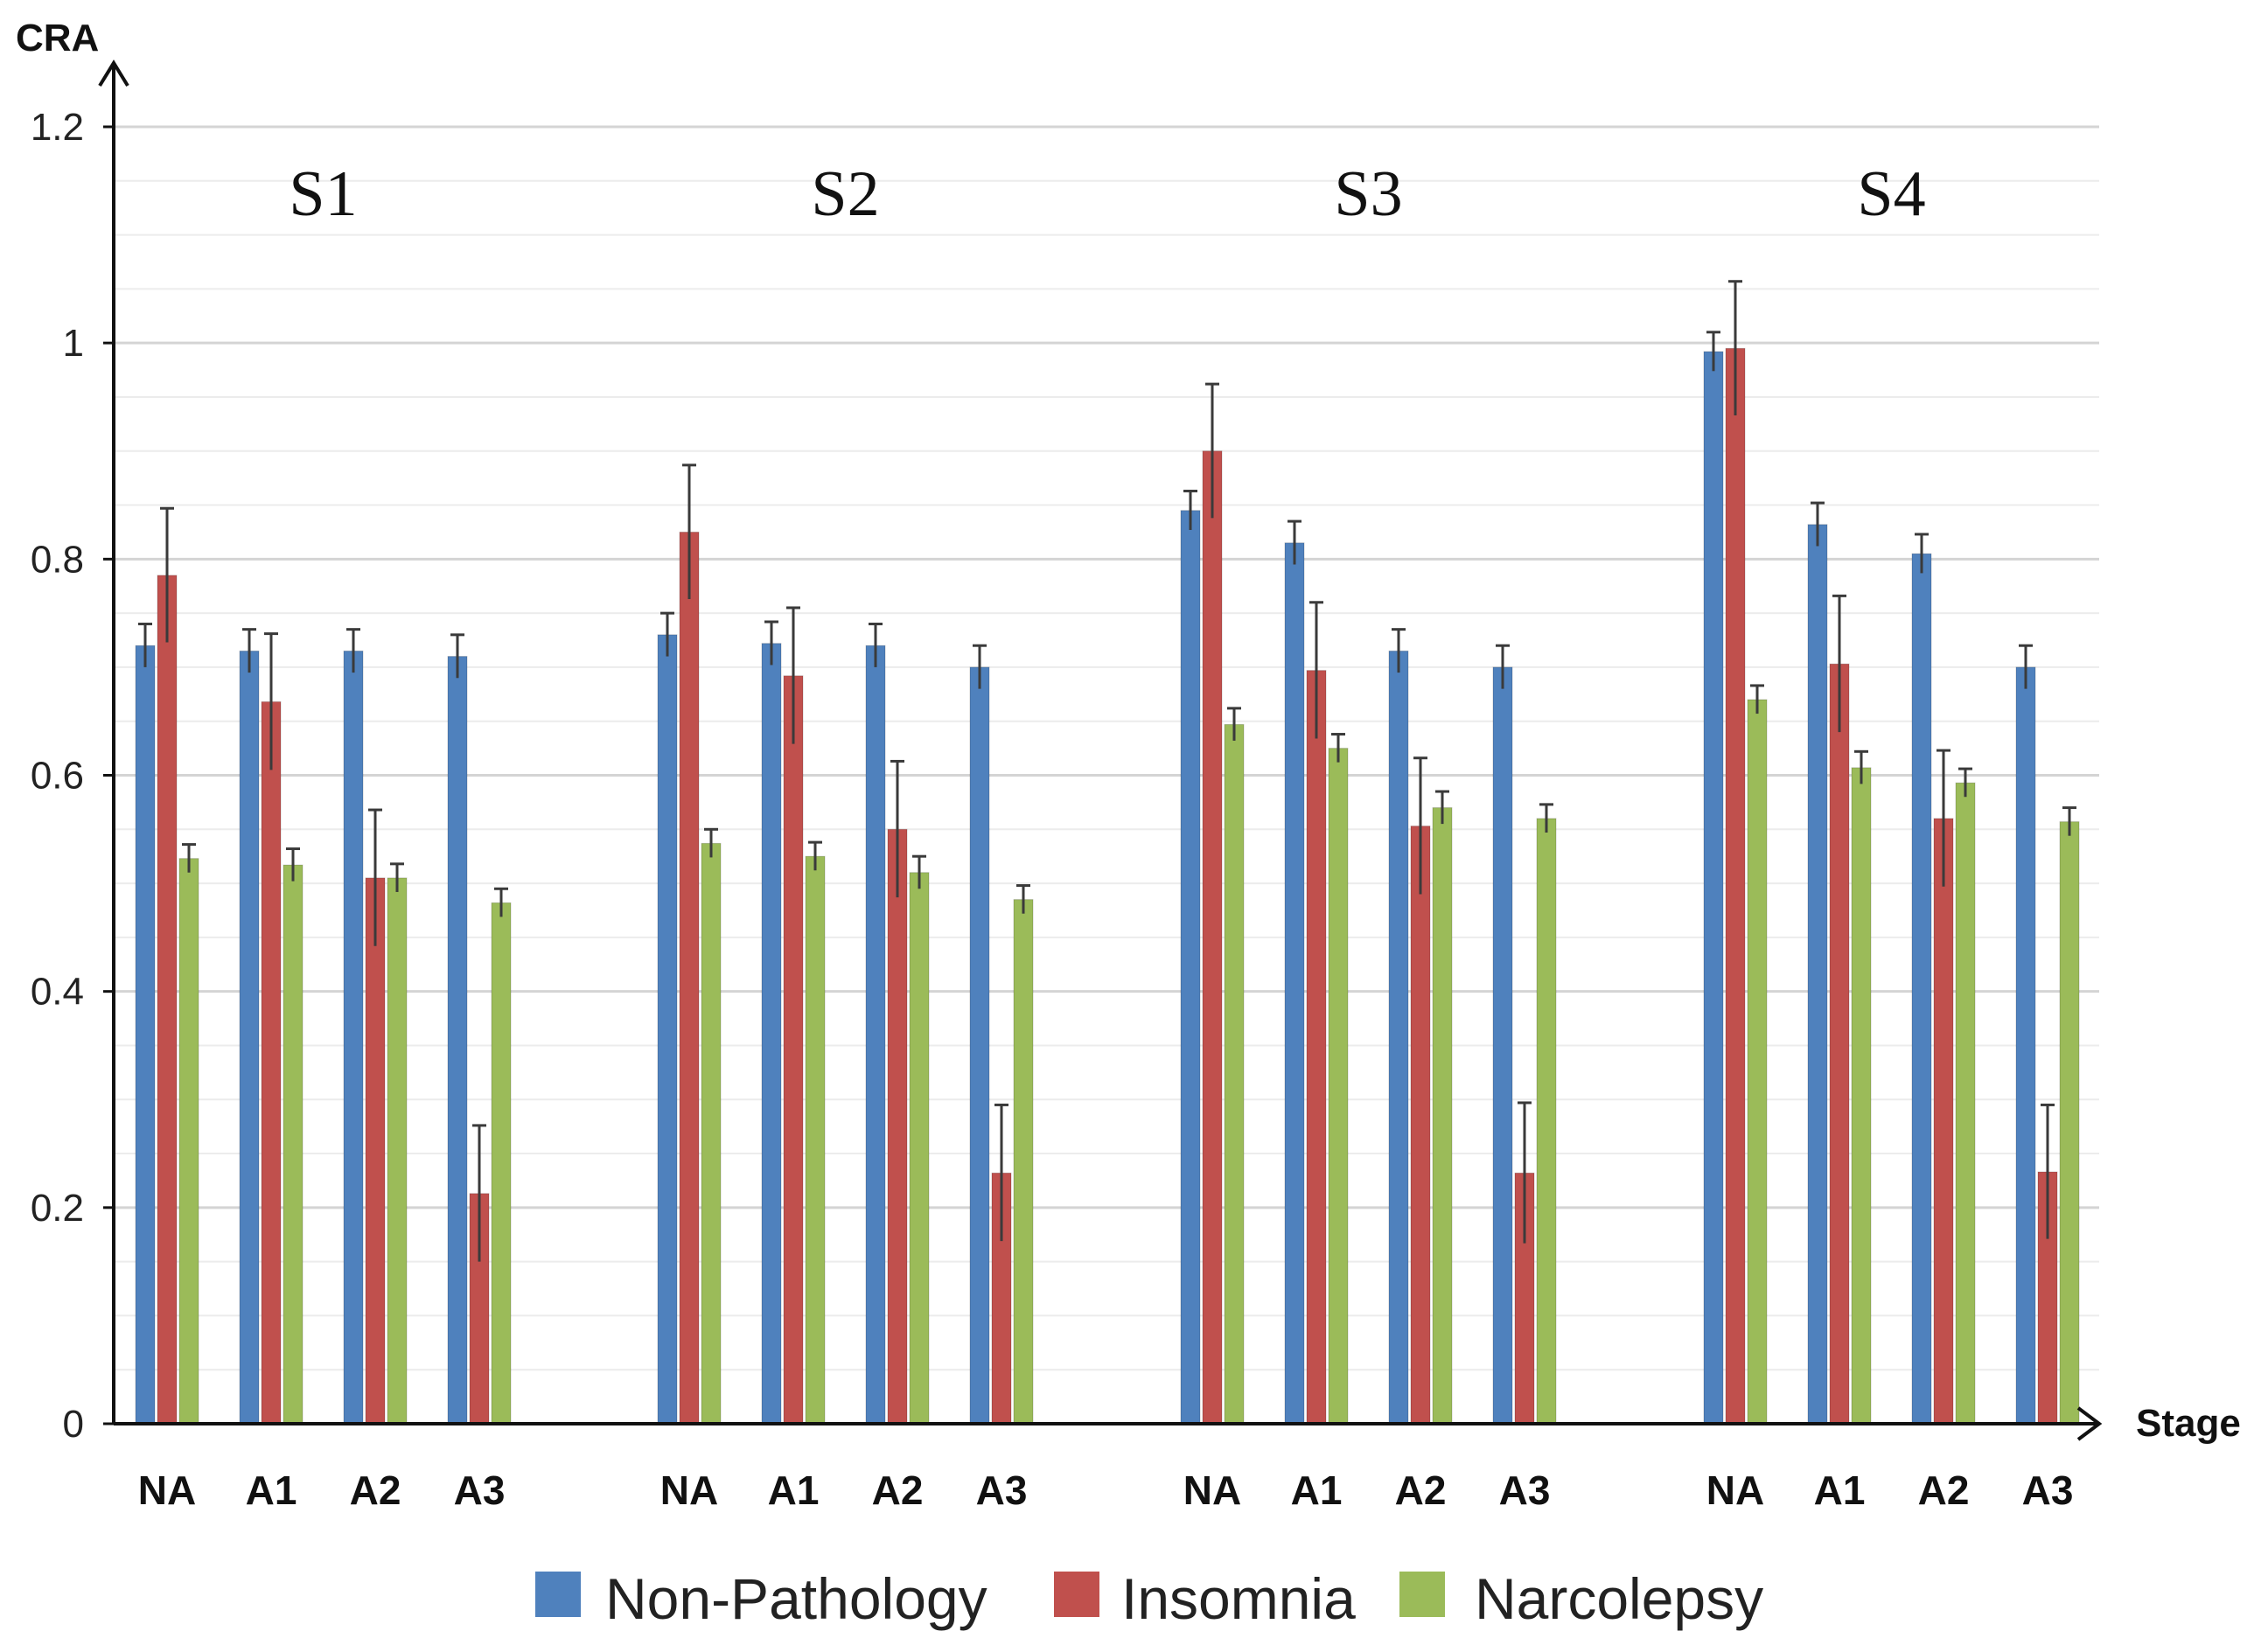 The width and height of the screenshot is (2268, 1645). I want to click on x-axis-arrow, so click(2089, 1423).